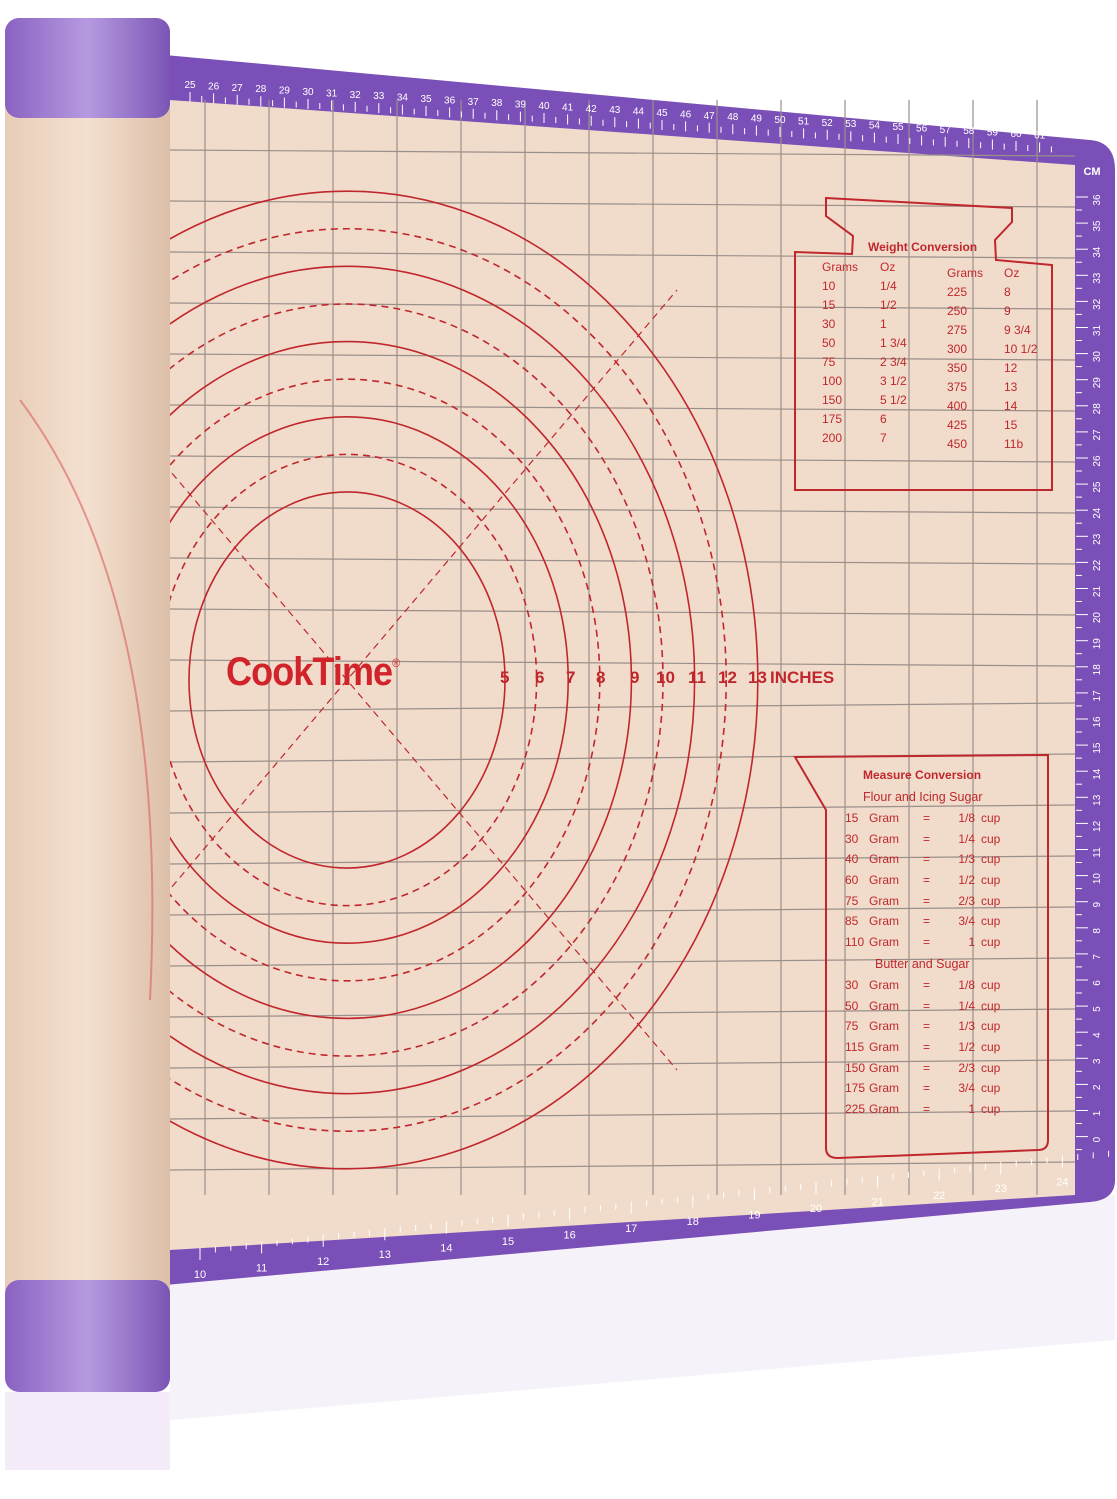 This screenshot has width=1117, height=1499. I want to click on inch-label: 8, so click(601, 677).